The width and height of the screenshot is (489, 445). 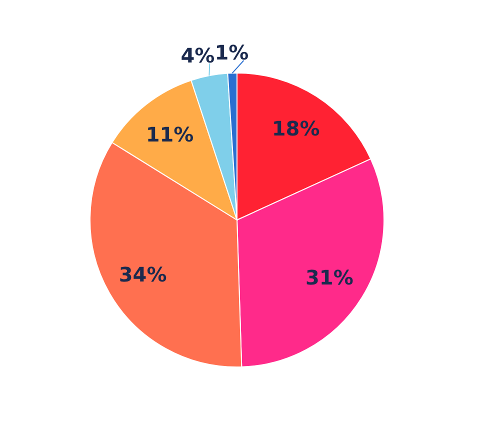 I want to click on data-label: 1%, so click(x=231, y=52).